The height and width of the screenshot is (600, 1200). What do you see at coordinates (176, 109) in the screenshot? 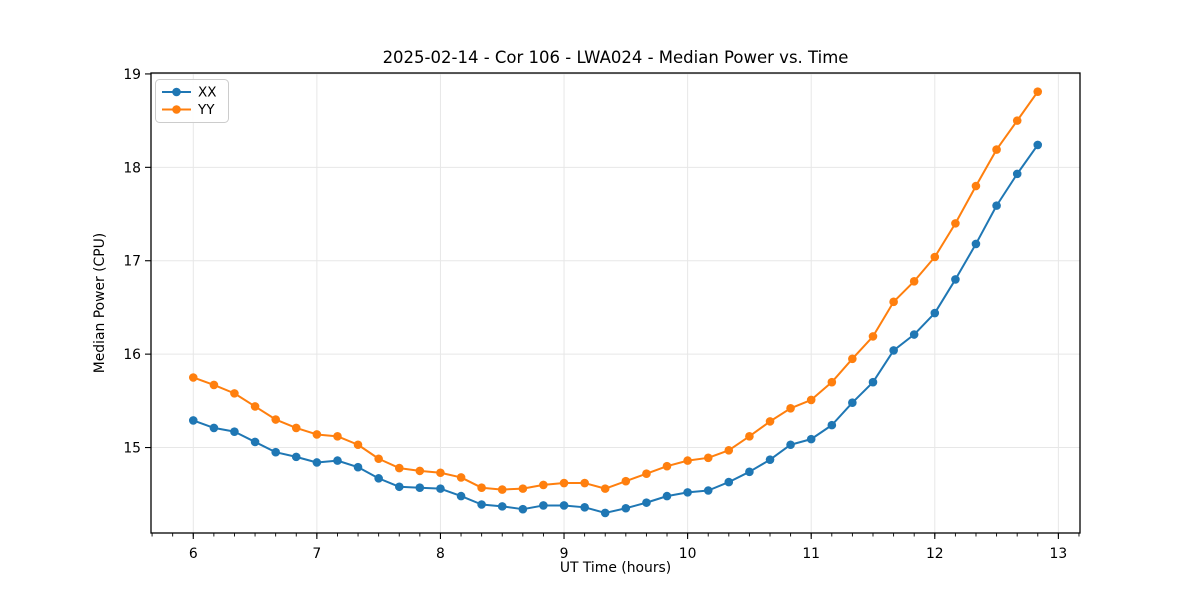
I see `legend-marker-YY` at bounding box center [176, 109].